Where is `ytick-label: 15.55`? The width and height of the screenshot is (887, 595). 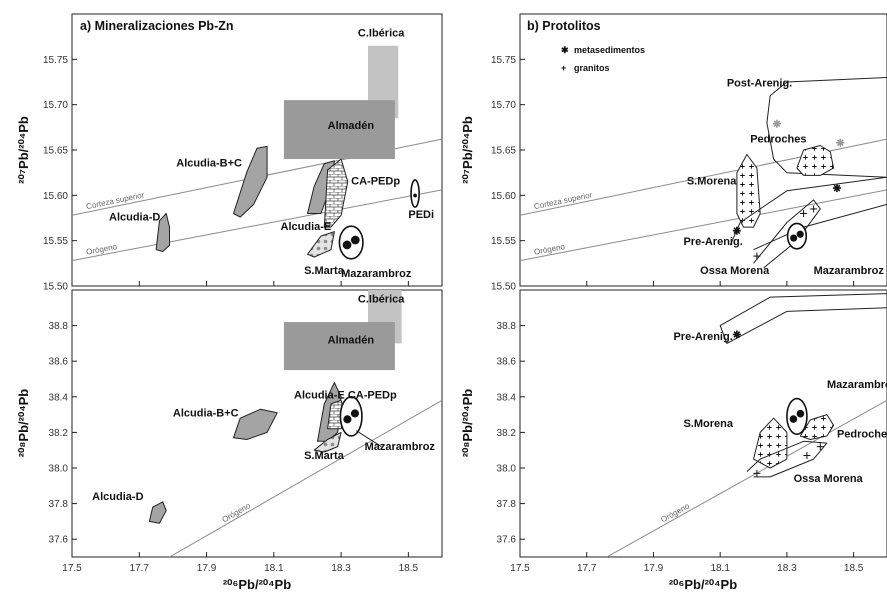 ytick-label: 15.55 is located at coordinates (503, 241).